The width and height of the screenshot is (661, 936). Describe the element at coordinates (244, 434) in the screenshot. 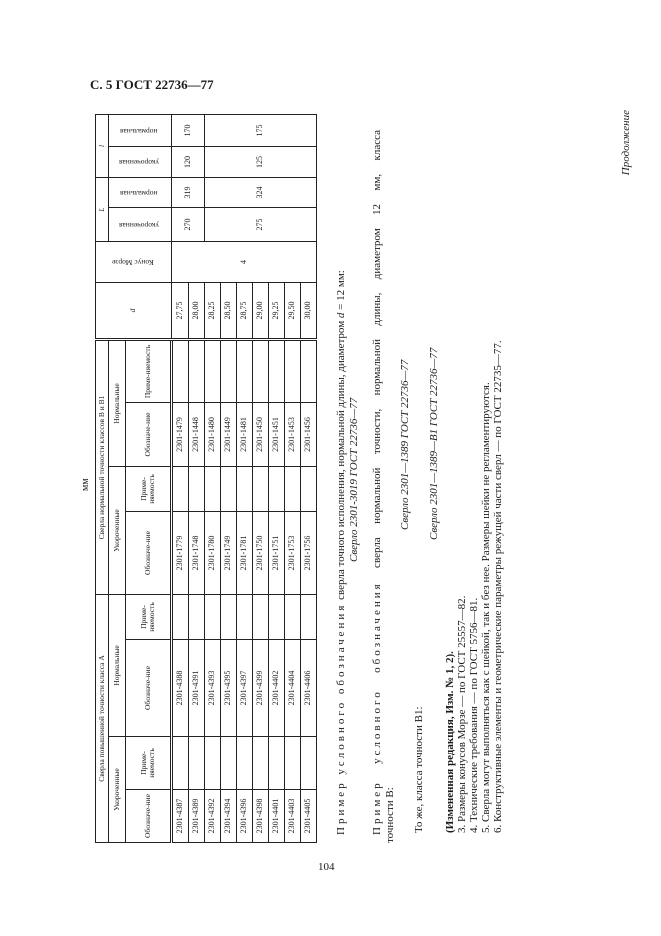

I see `b-normal-designation: 2301-1481` at that location.